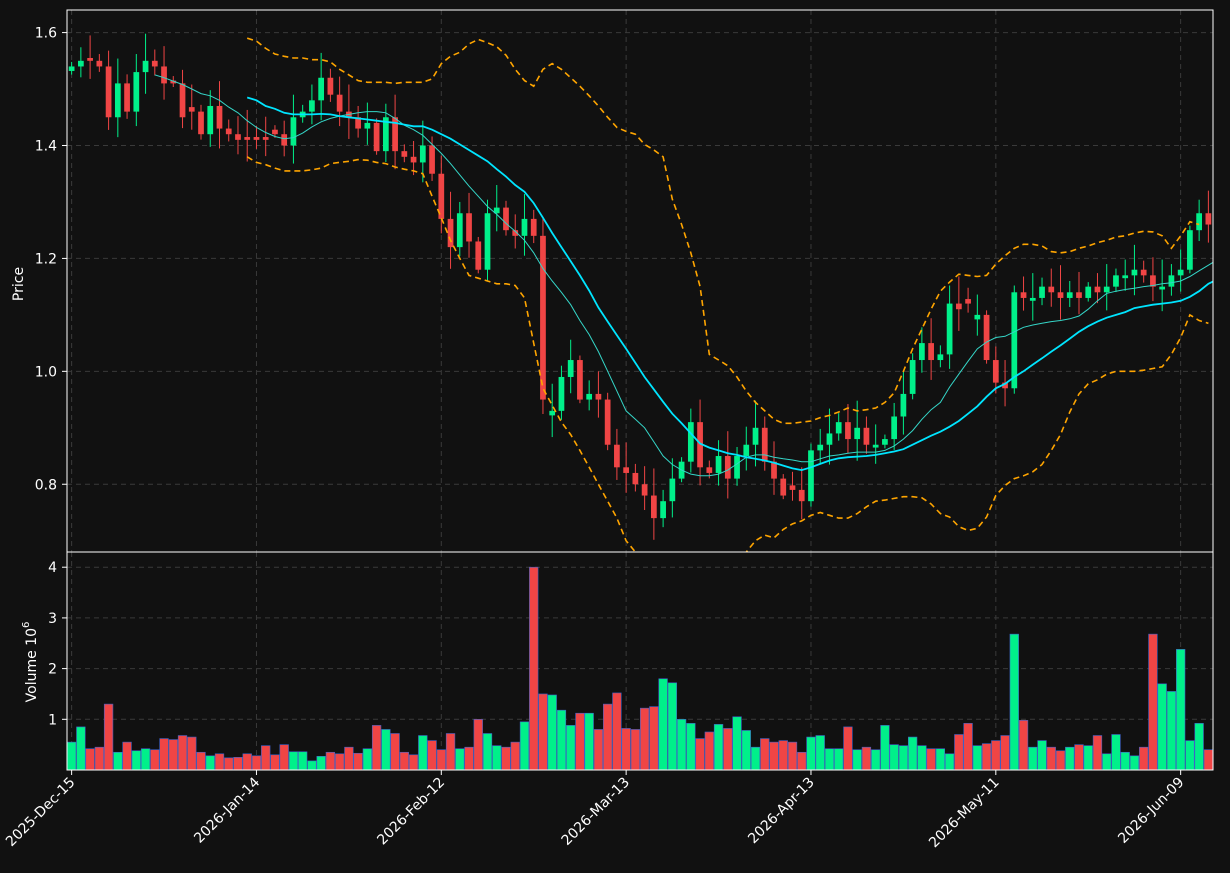 This screenshot has width=1230, height=873. What do you see at coordinates (19, 284) in the screenshot?
I see `price-axis-label: Price` at bounding box center [19, 284].